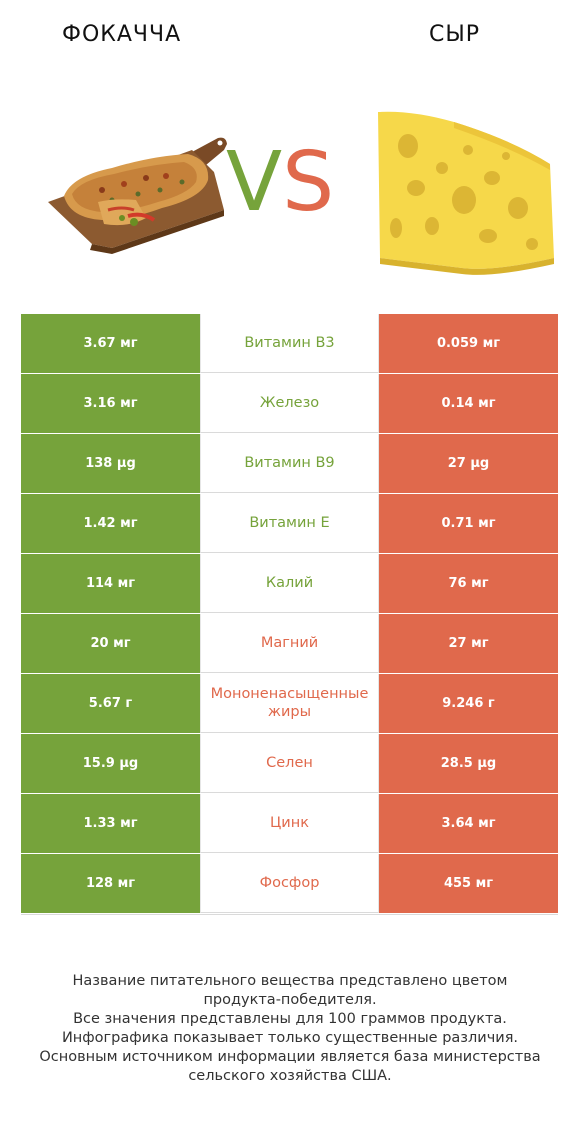  What do you see at coordinates (110, 464) in the screenshot?
I see `left-value: 138 µg` at bounding box center [110, 464].